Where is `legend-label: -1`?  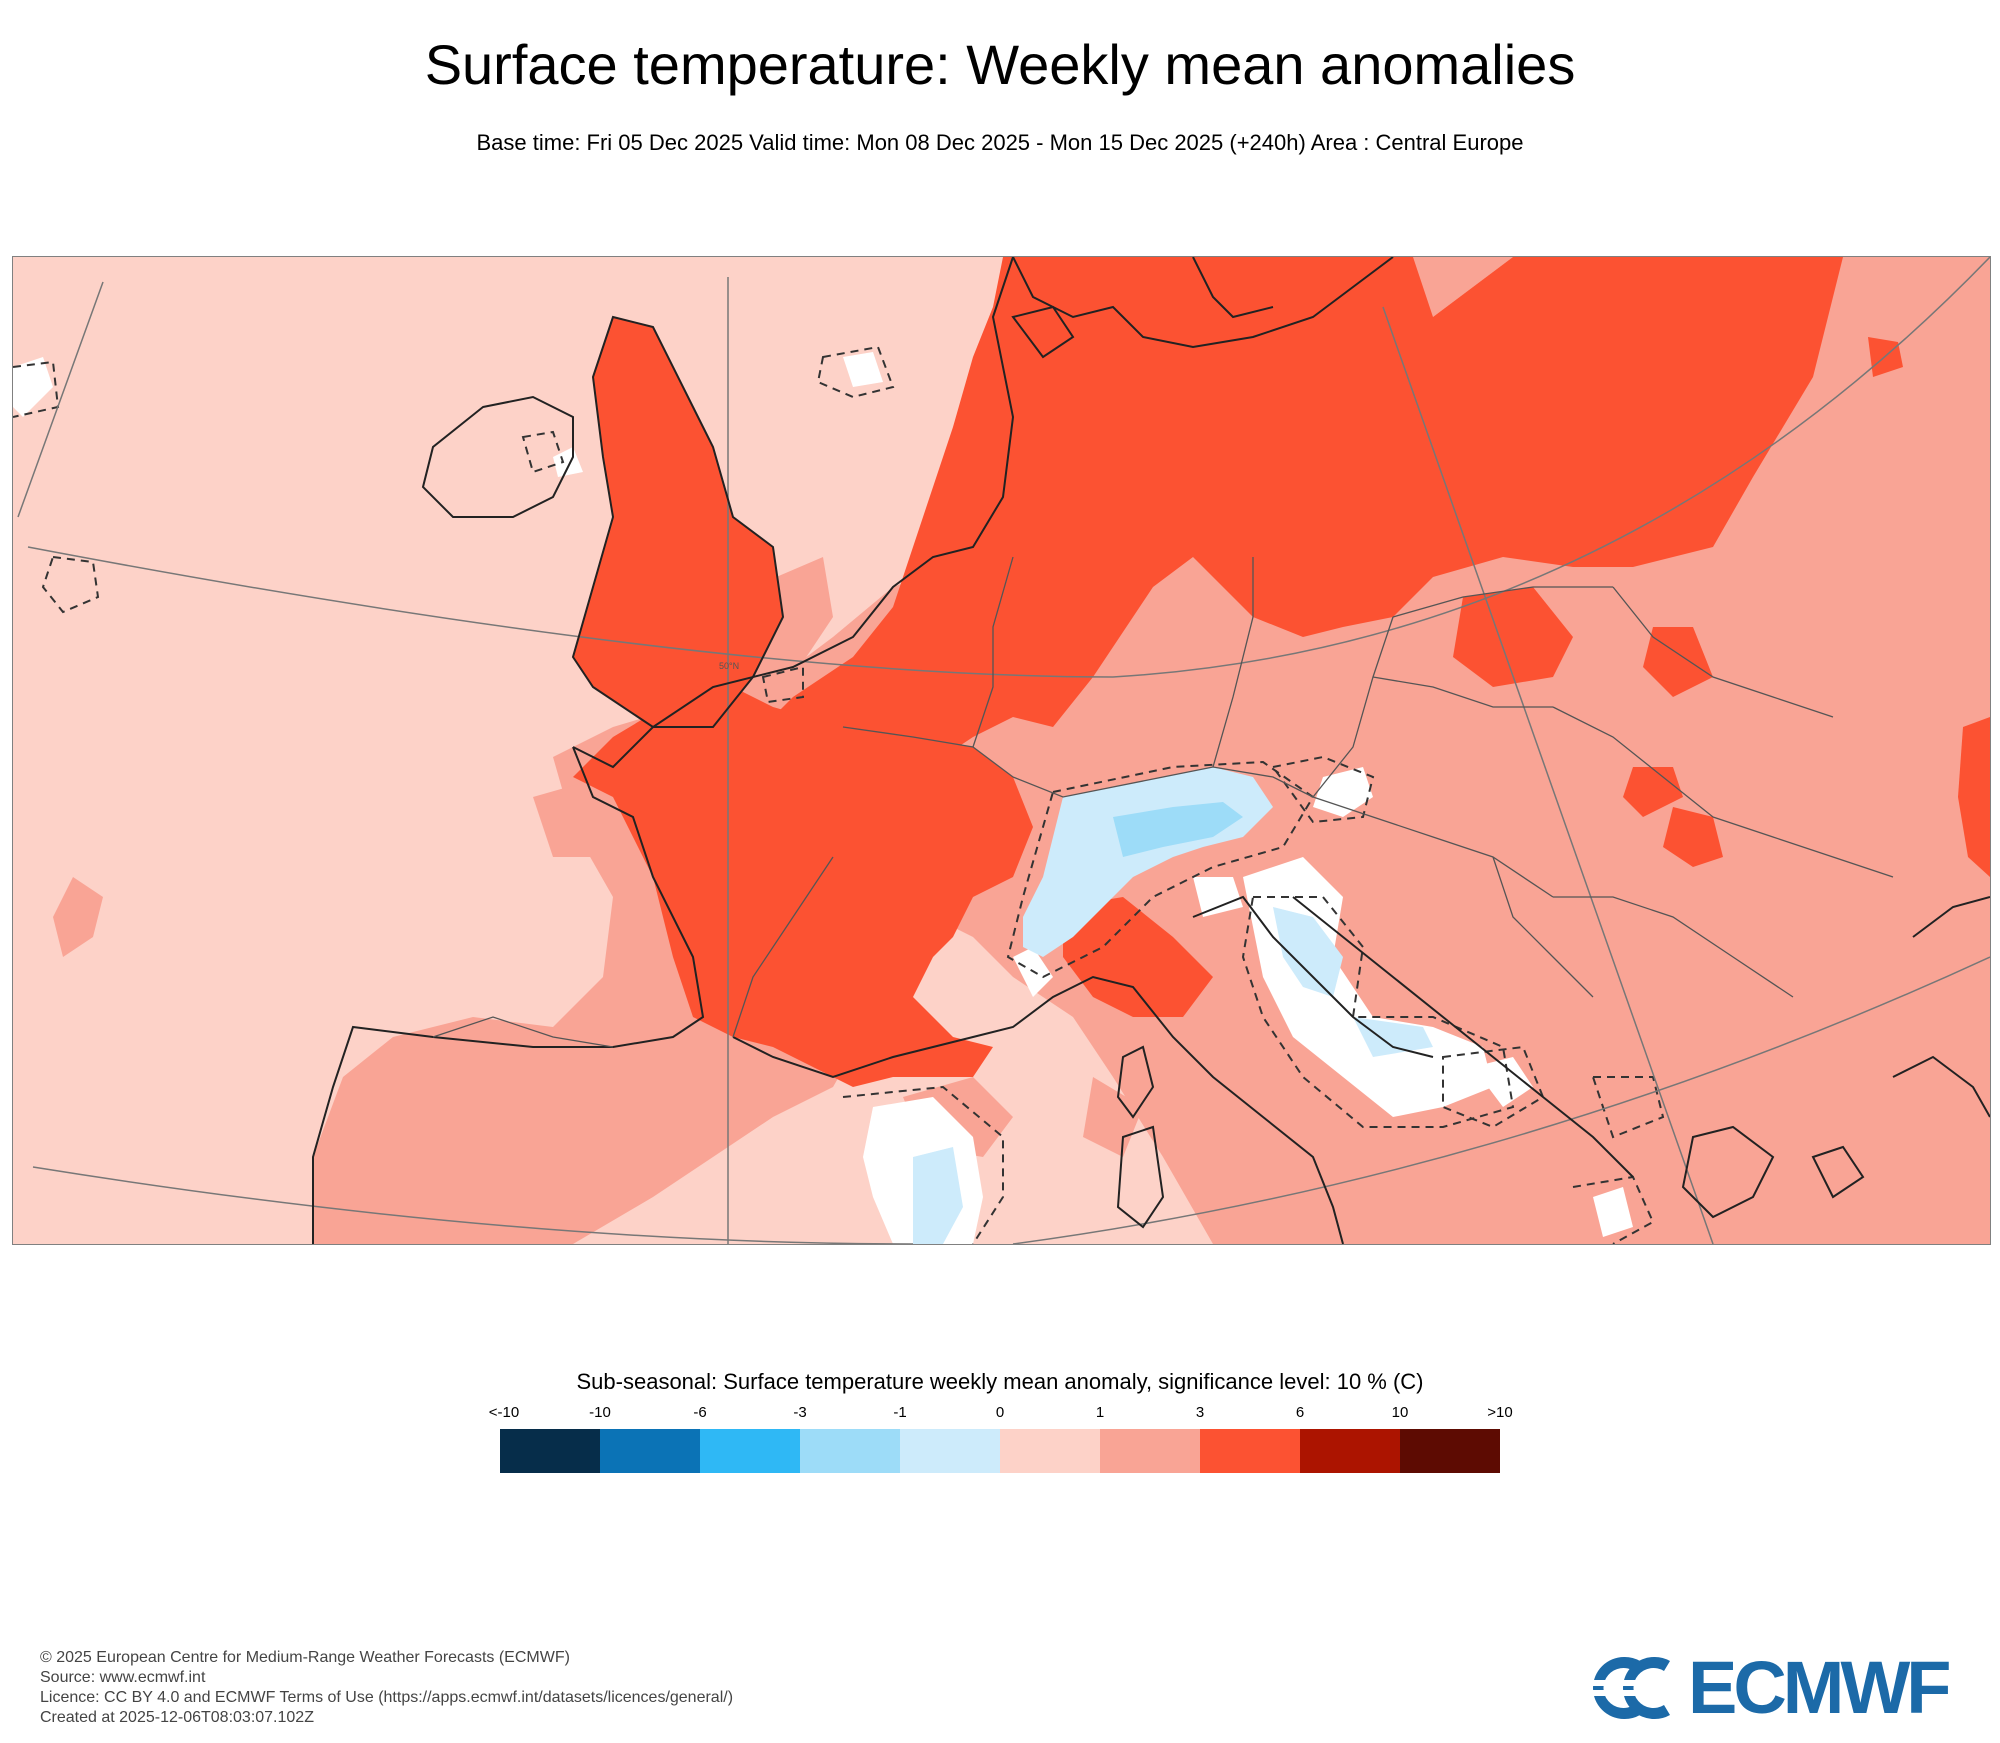 legend-label: -1 is located at coordinates (900, 1412).